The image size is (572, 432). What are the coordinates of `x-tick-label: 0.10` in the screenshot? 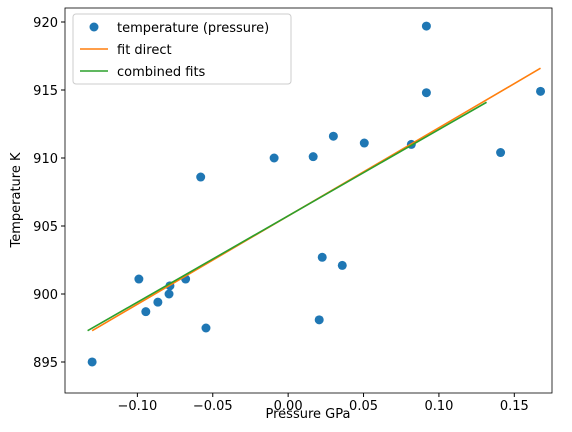 It's located at (438, 406).